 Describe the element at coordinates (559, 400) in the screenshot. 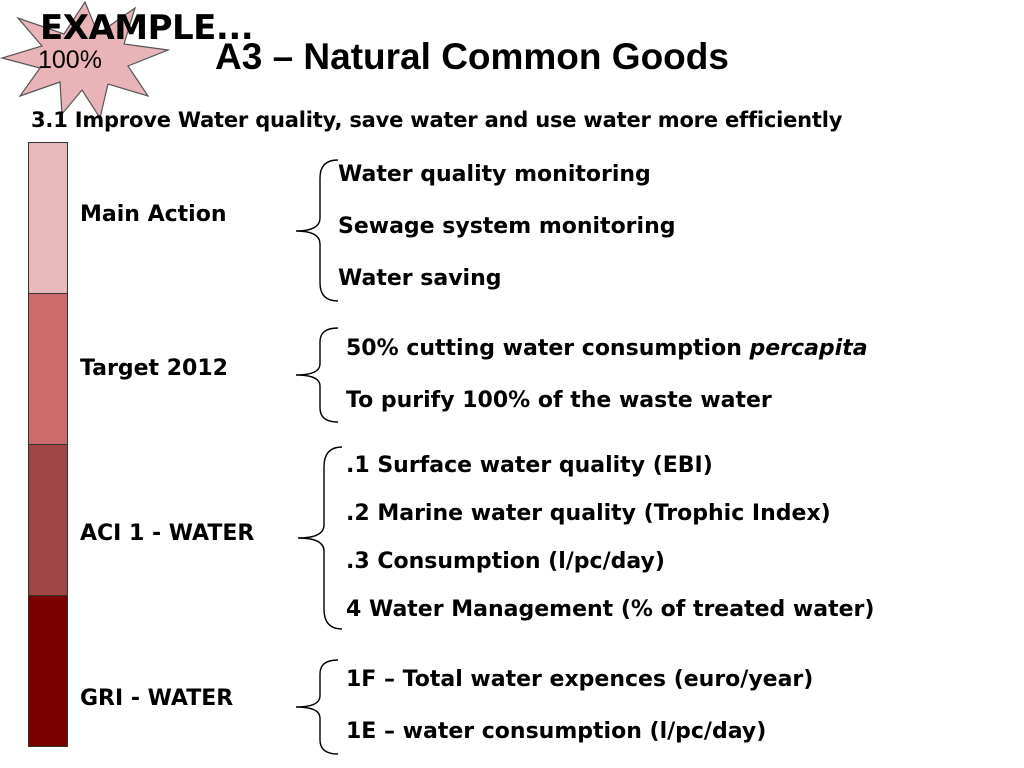

I see `target-item: To purify 100% of the waste water` at that location.